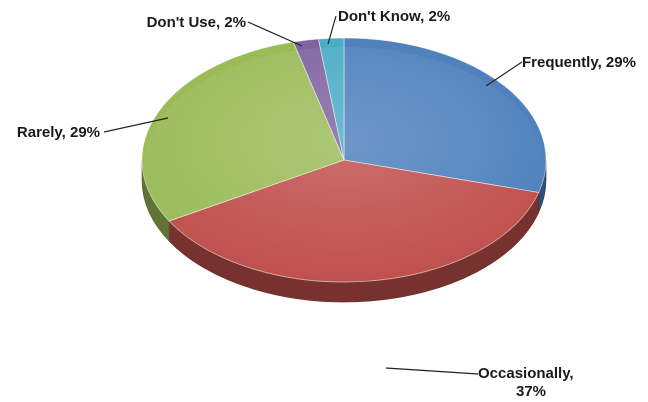 The image size is (648, 402). Describe the element at coordinates (196, 22) in the screenshot. I see `label-don-t-use: Don't Use, 2%` at that location.